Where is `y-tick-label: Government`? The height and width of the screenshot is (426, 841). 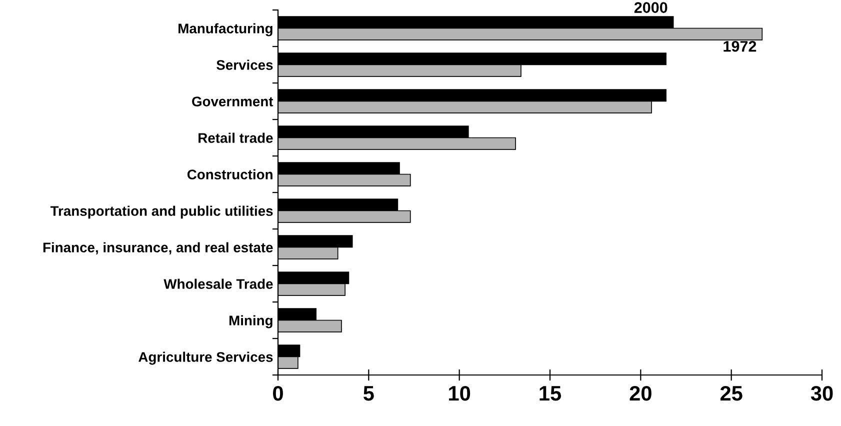
y-tick-label: Government is located at coordinates (233, 101).